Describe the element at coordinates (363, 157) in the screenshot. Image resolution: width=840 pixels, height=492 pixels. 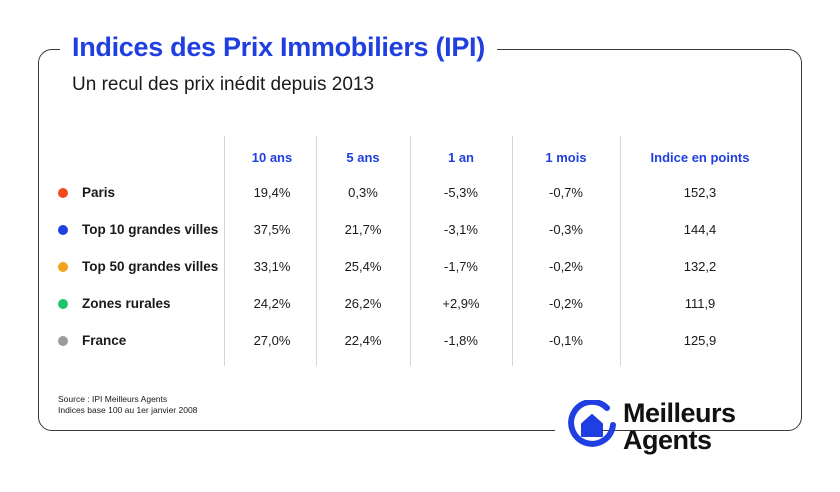
I see `column-header-5-ans: 5 ans` at that location.